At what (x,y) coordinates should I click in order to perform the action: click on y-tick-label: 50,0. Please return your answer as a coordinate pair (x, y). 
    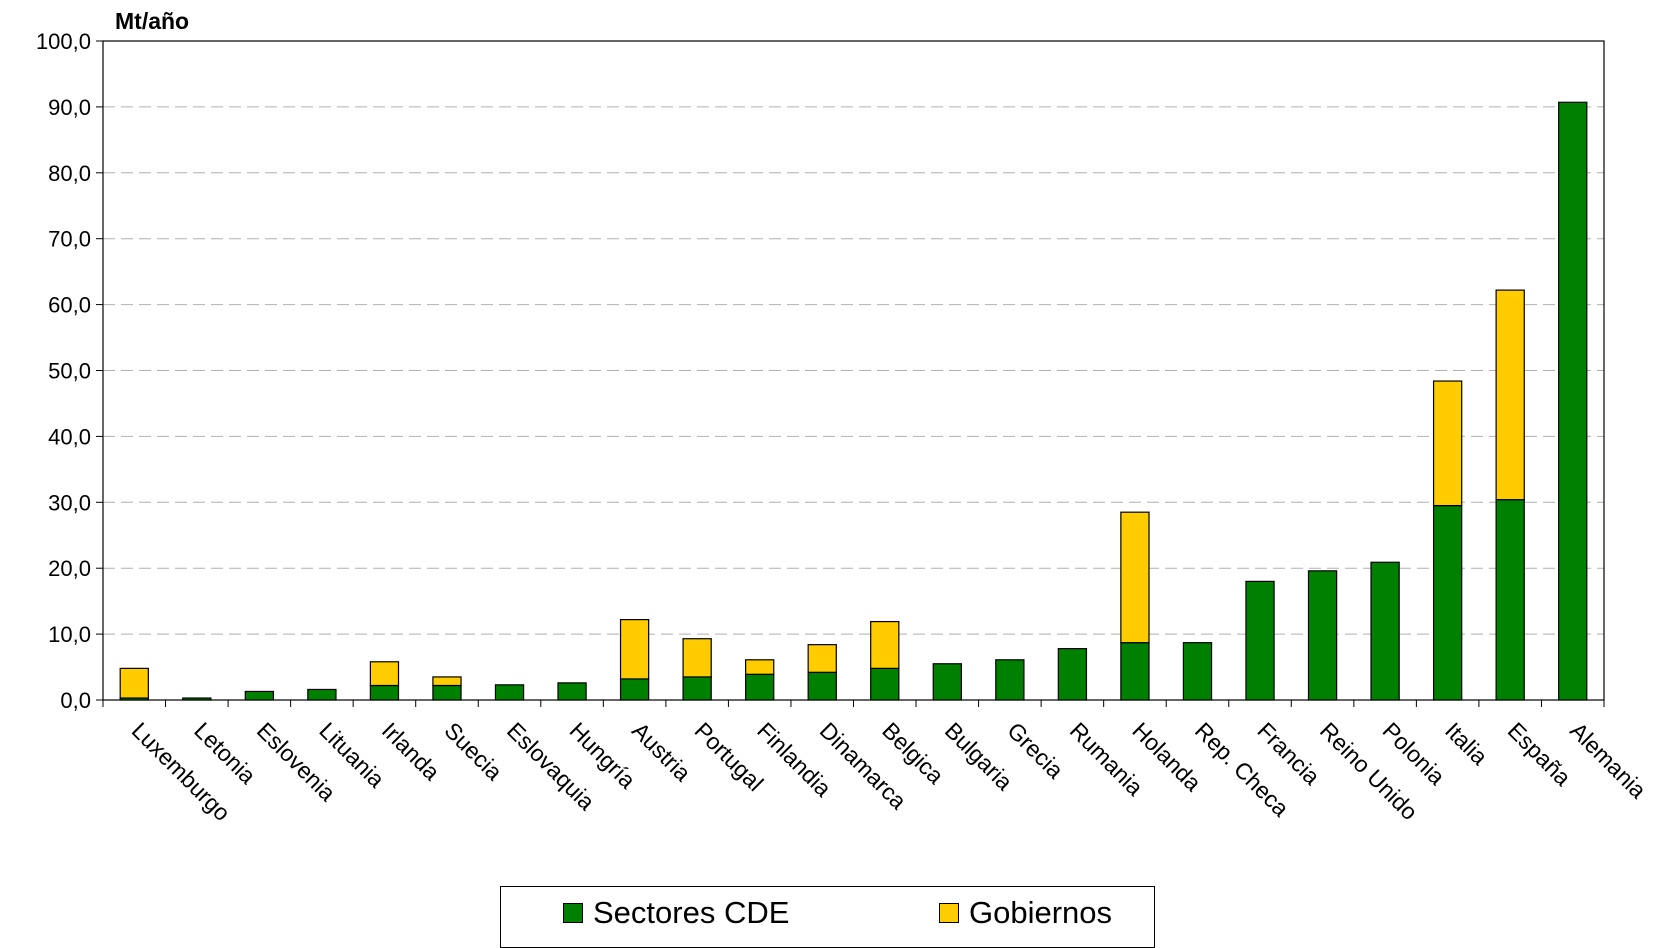
    Looking at the image, I should click on (69, 371).